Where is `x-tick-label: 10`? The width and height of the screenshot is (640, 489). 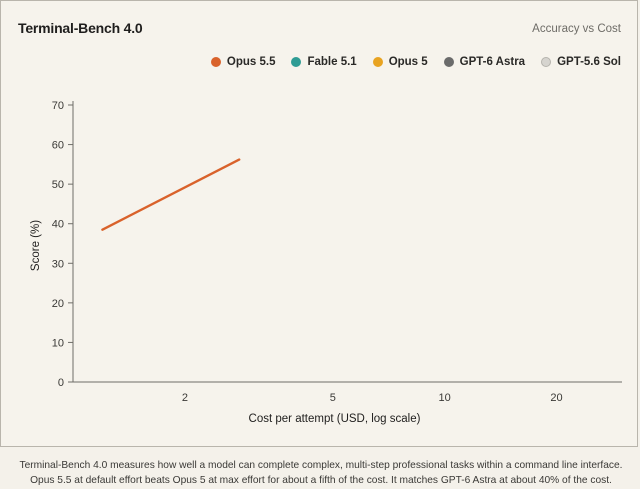
x-tick-label: 10 is located at coordinates (445, 398).